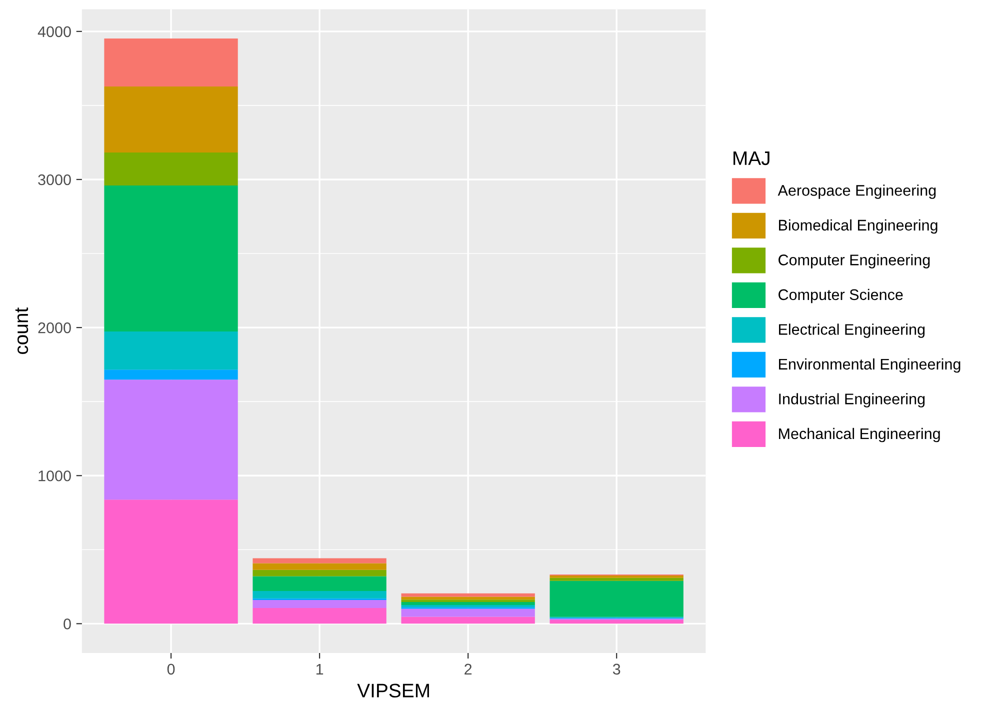 The image size is (987, 709). Describe the element at coordinates (54, 476) in the screenshot. I see `y-tick-label: 1000` at that location.